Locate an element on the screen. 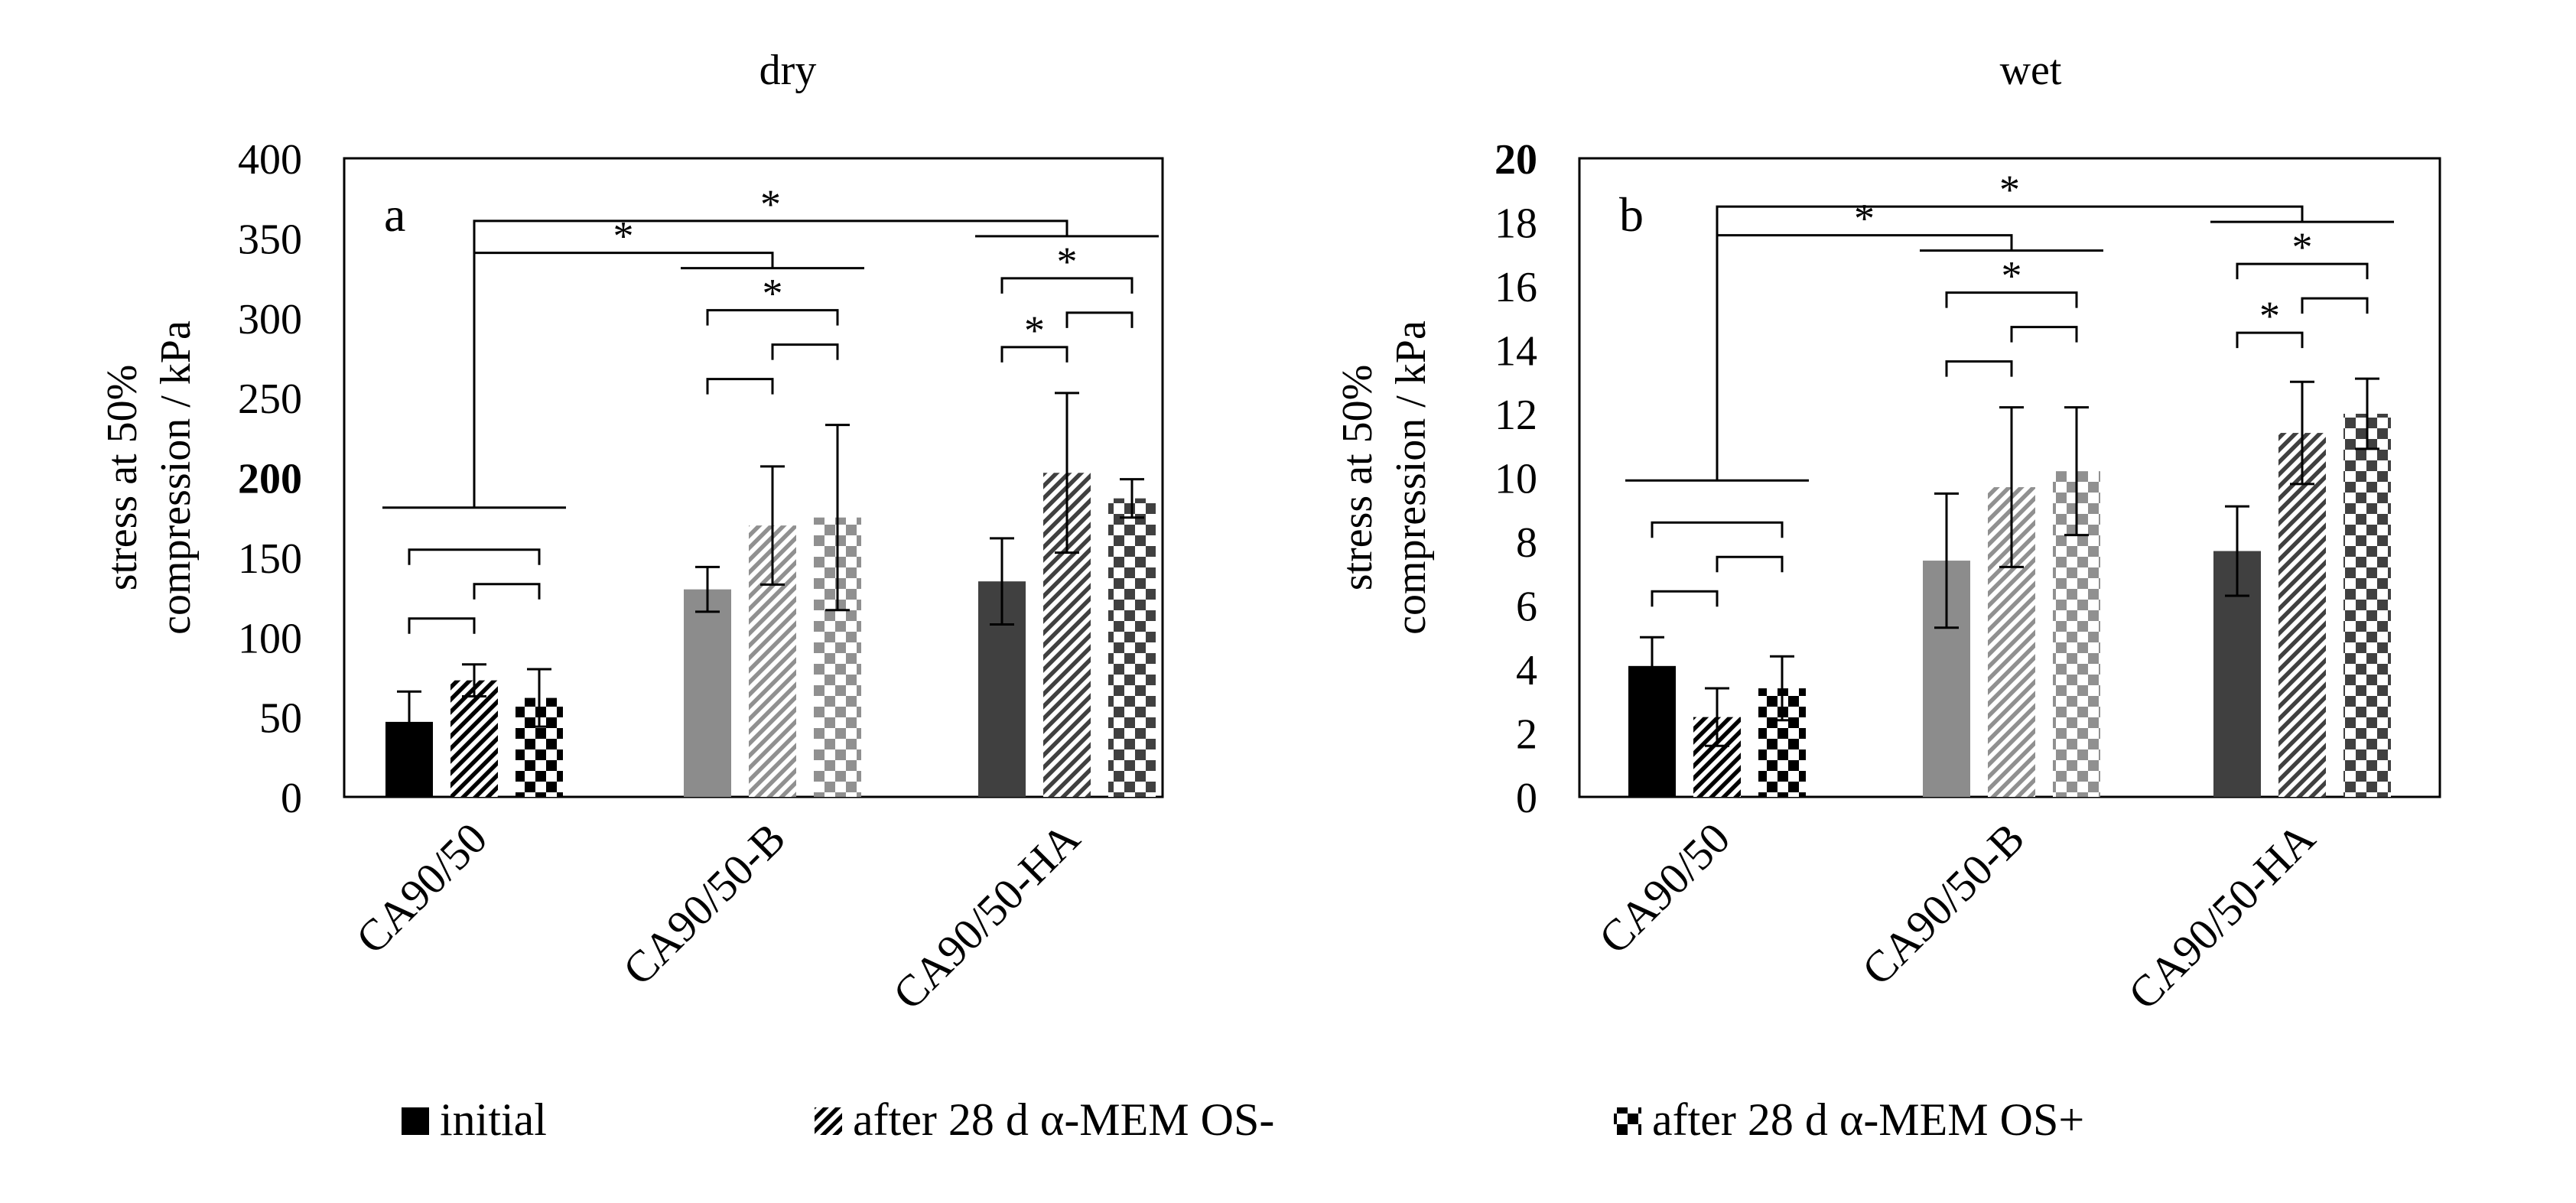 The width and height of the screenshot is (2576, 1203). legend-item-os-minus: after 28 d α-MEM OS- is located at coordinates (1044, 1119).